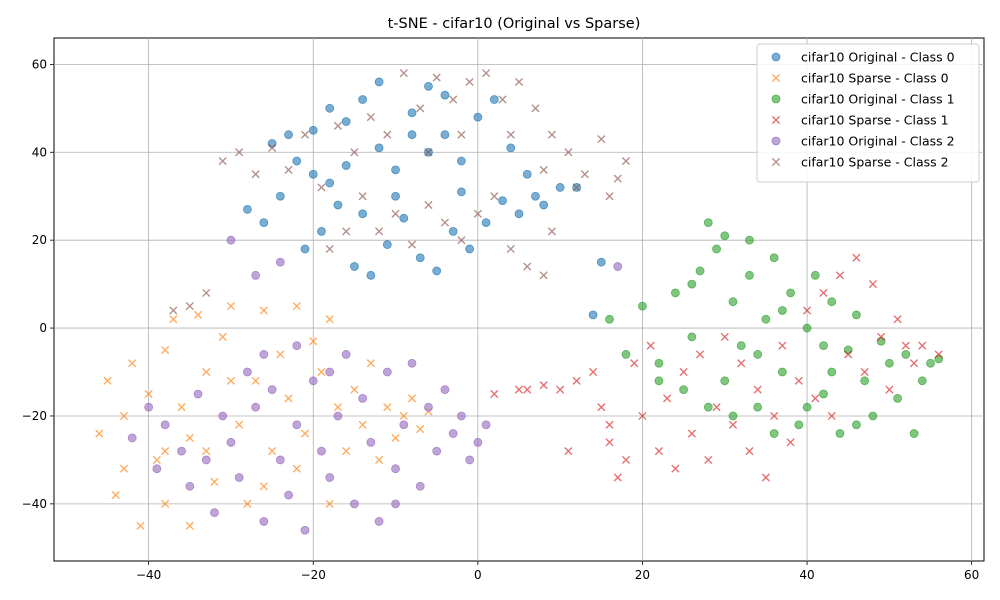 Image resolution: width=1000 pixels, height=600 pixels. What do you see at coordinates (971, 575) in the screenshot?
I see `x-tick-label: 60` at bounding box center [971, 575].